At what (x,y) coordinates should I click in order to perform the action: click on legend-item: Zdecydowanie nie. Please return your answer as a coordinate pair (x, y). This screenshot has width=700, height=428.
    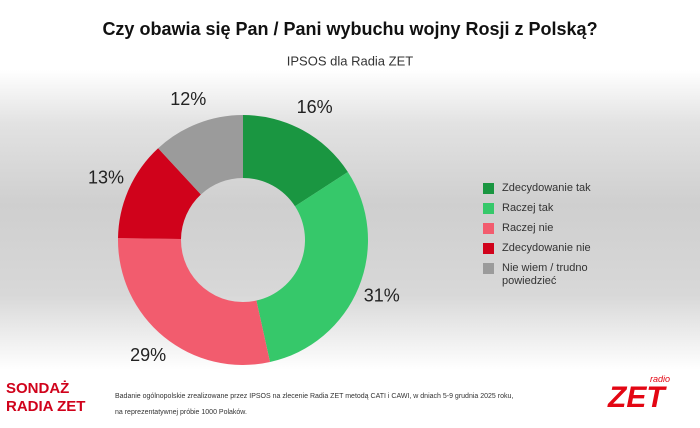
    Looking at the image, I should click on (553, 248).